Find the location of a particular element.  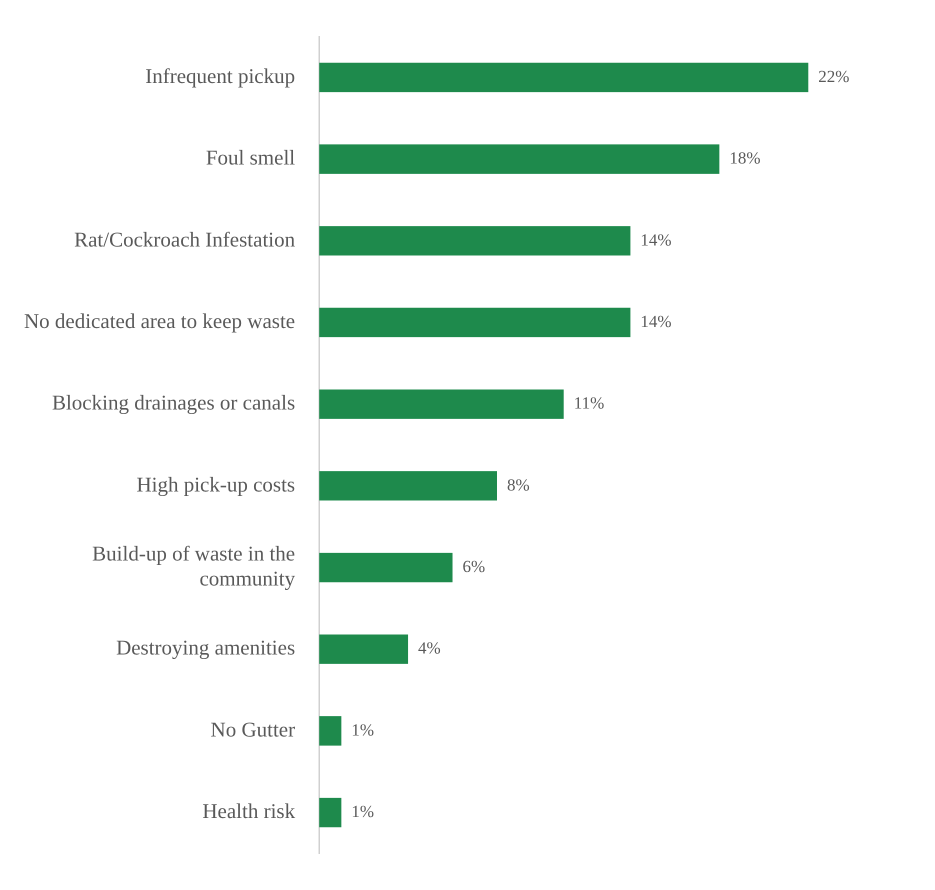

y-tick-label: High pick-up costs is located at coordinates (216, 484).